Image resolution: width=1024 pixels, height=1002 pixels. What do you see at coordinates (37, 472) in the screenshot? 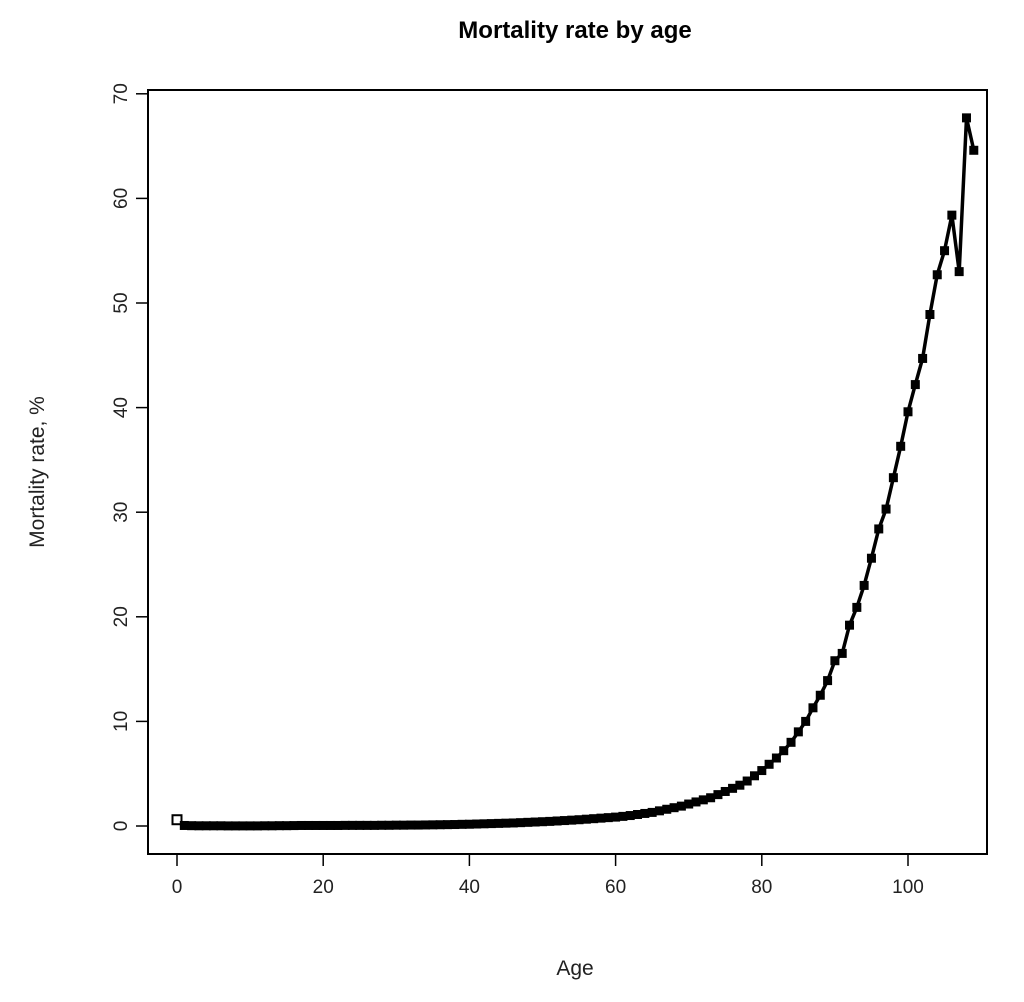
I see `y-axis-label: Mortality rate, %` at bounding box center [37, 472].